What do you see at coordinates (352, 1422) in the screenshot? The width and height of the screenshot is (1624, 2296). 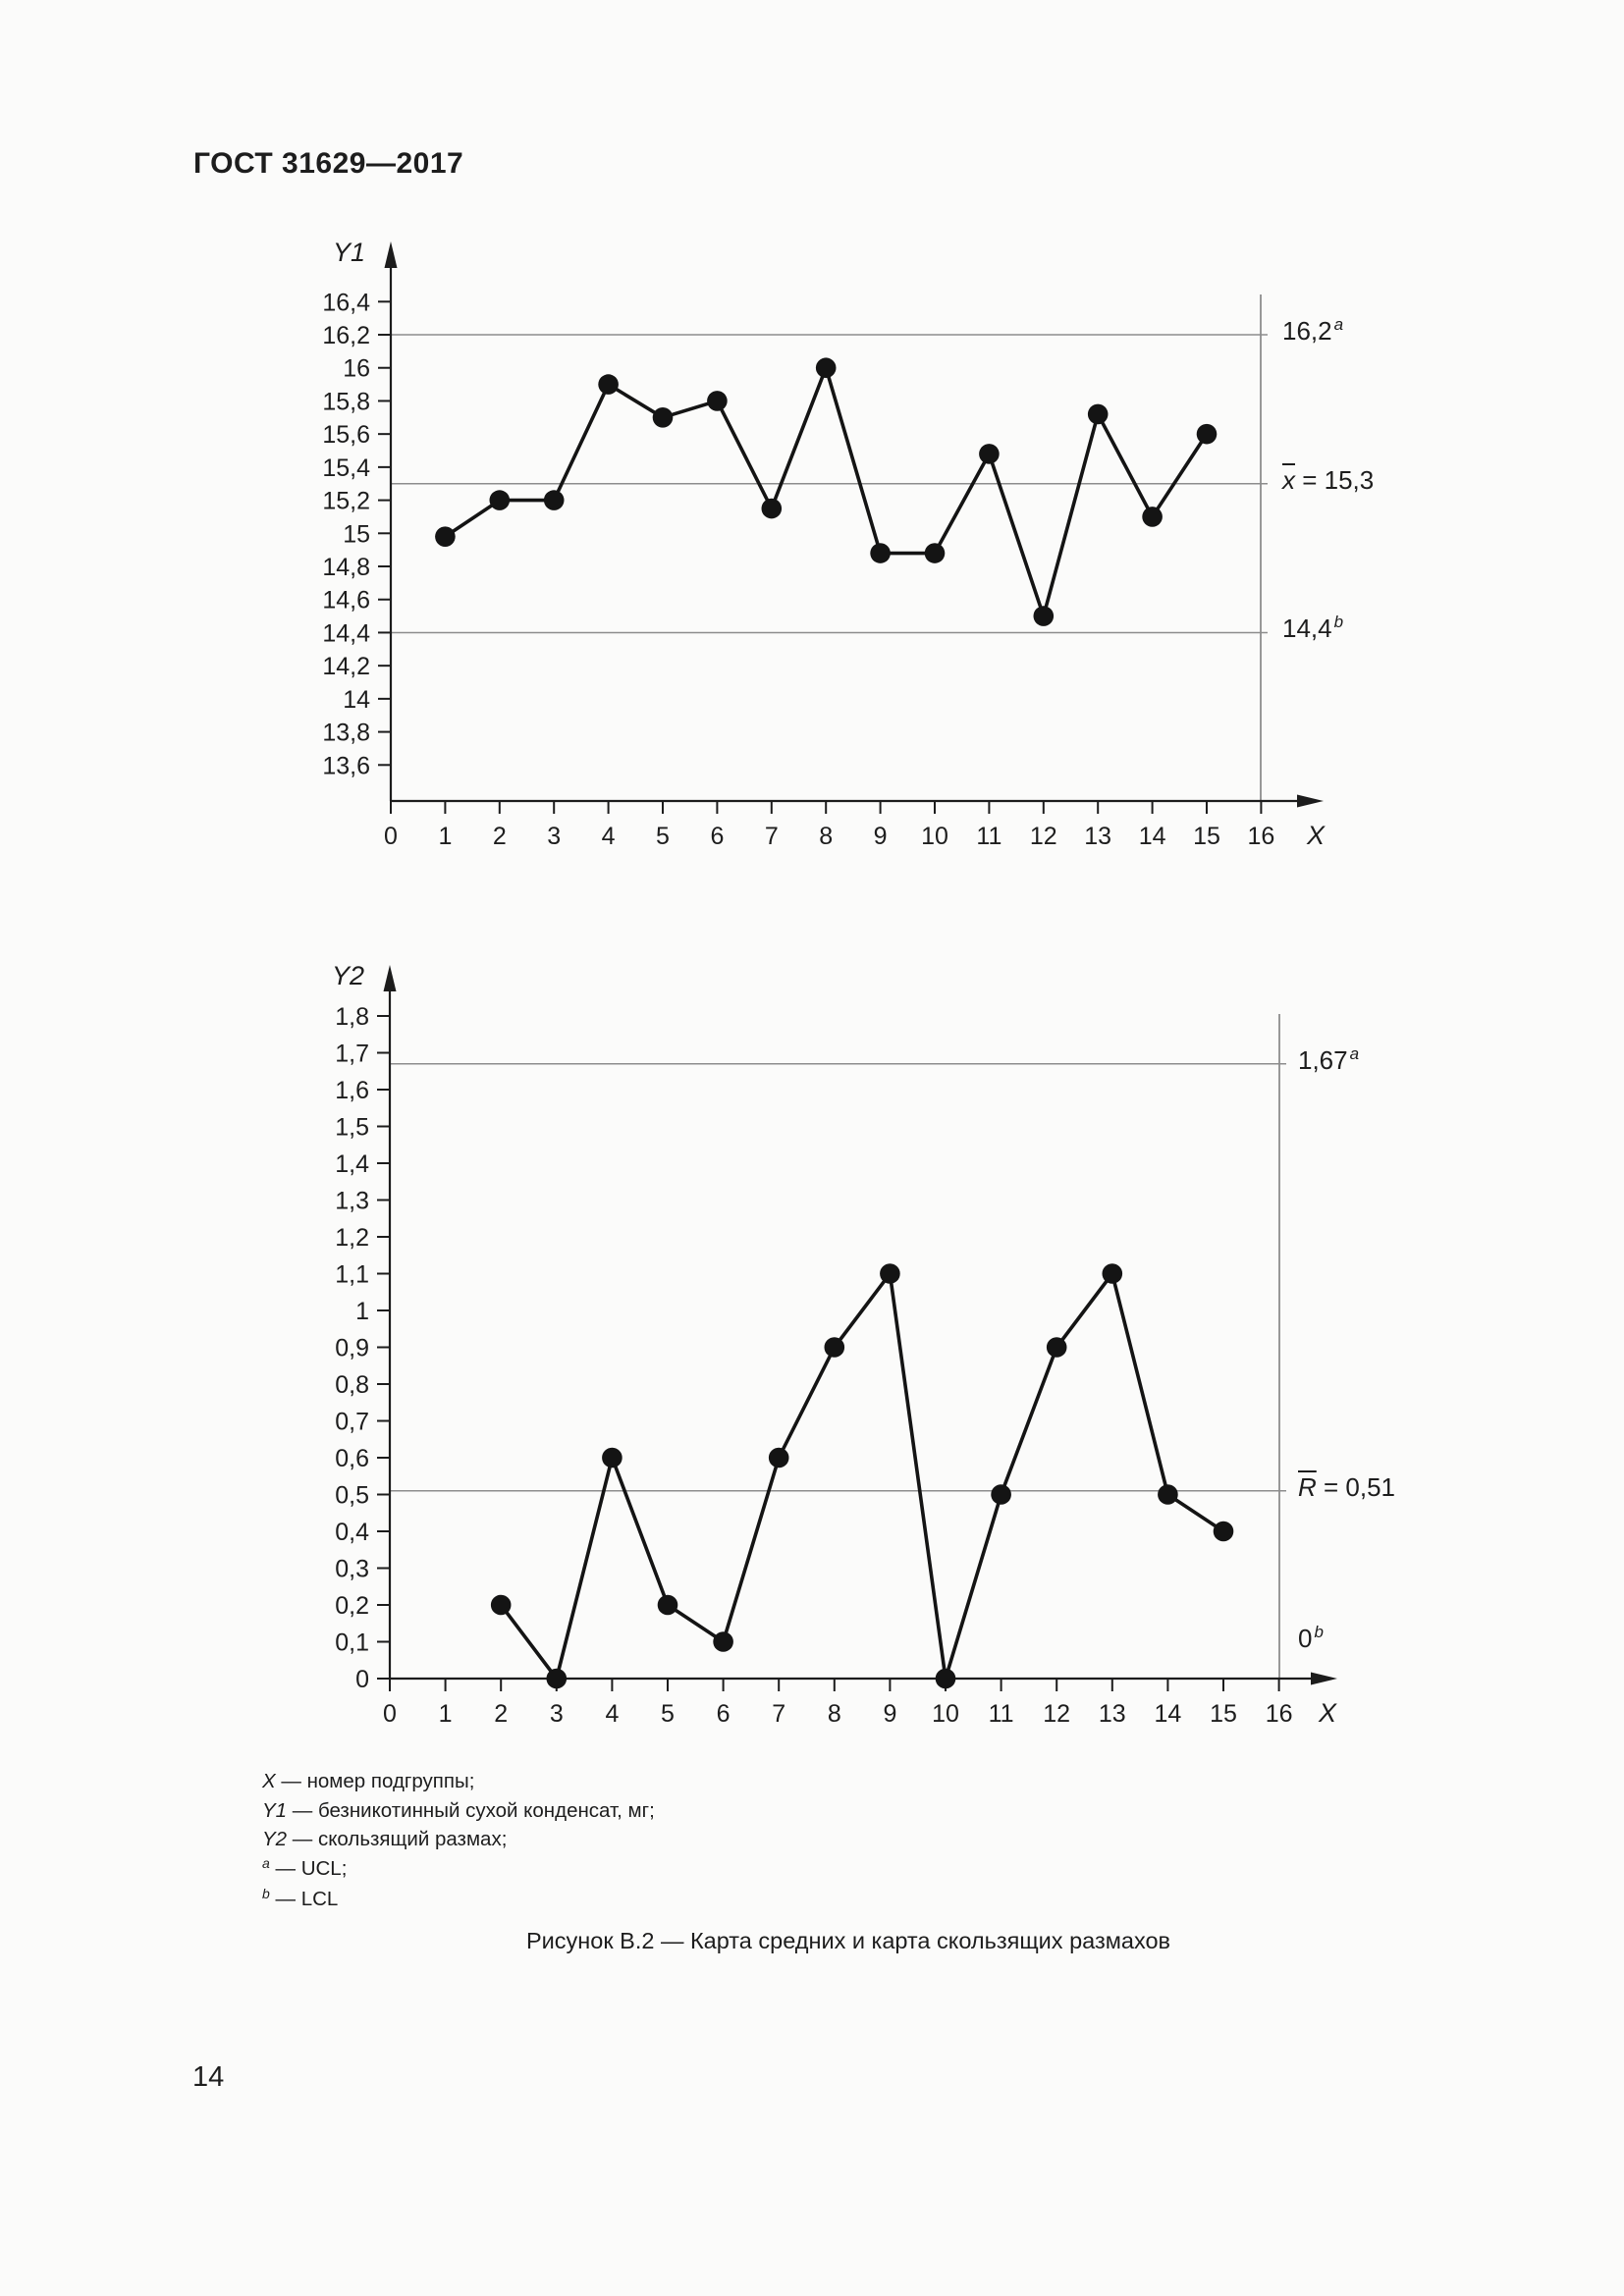 I see `y-tick-label: 0,7` at bounding box center [352, 1422].